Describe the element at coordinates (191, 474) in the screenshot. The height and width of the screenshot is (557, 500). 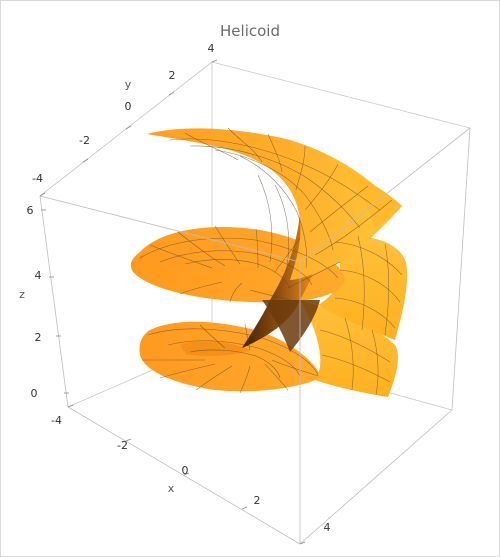
I see `x-axis: -4 -2 0 2 4 x` at that location.